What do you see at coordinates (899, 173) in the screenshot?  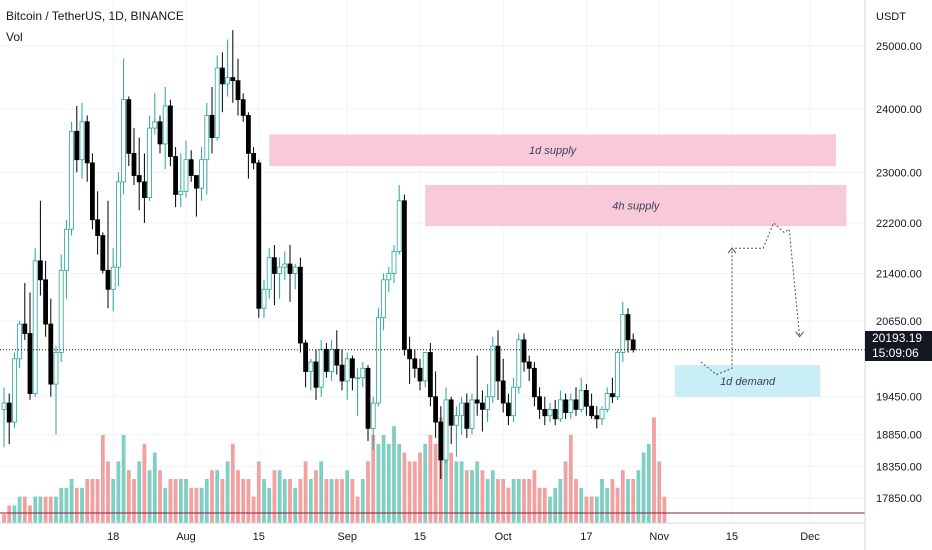 I see `y-tick-label: 23000.00` at bounding box center [899, 173].